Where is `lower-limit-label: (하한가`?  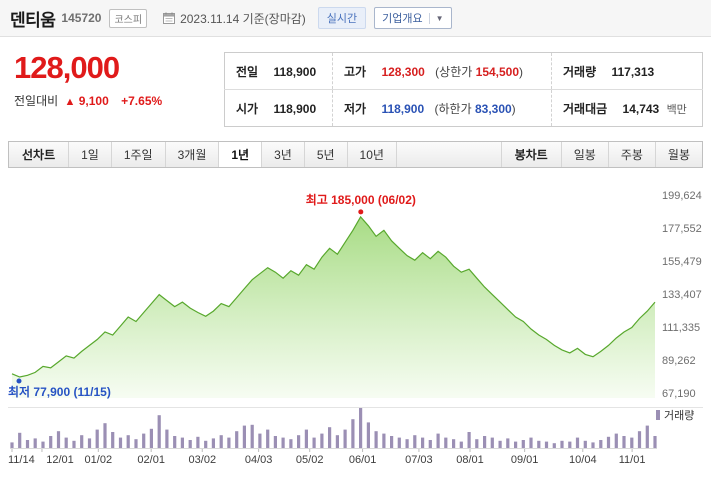 lower-limit-label: (하한가 is located at coordinates (453, 108).